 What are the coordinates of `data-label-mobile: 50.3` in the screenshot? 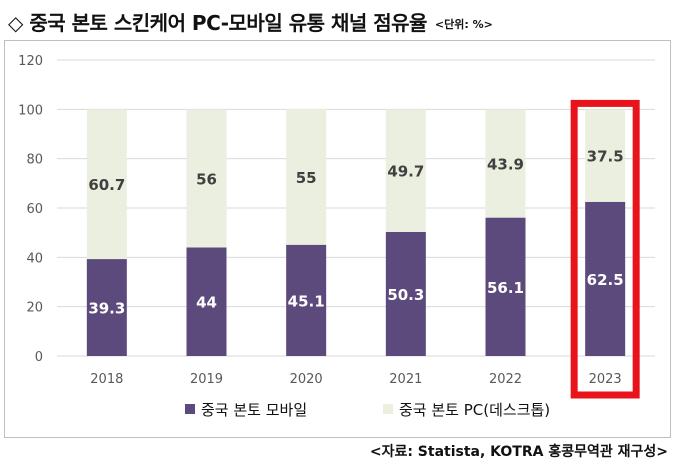 It's located at (405, 295).